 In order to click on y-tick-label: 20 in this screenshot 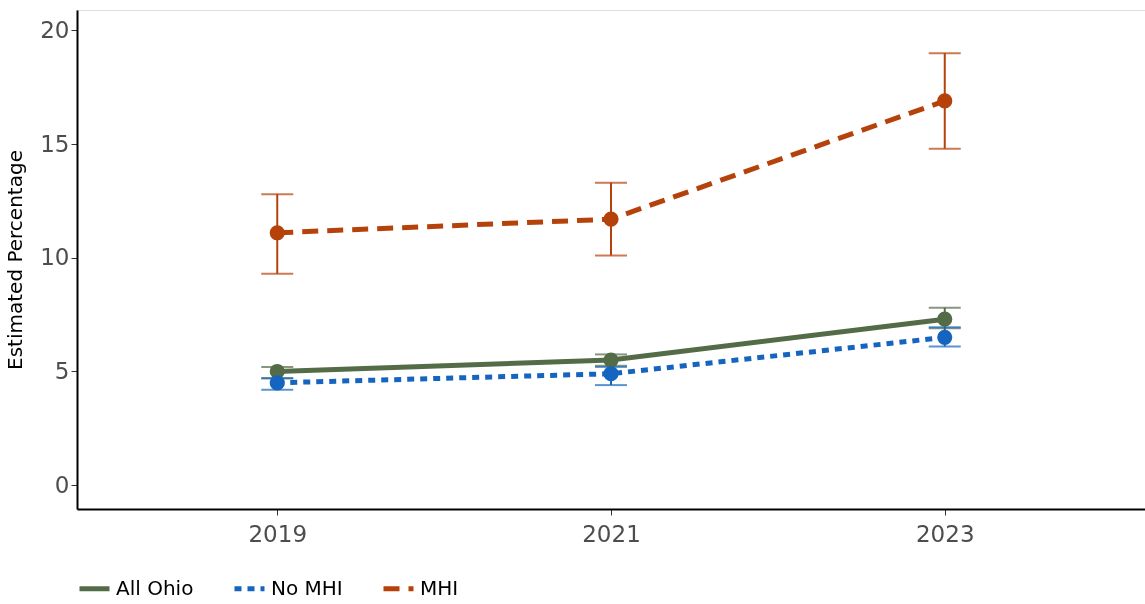, I will do `click(55, 29)`.